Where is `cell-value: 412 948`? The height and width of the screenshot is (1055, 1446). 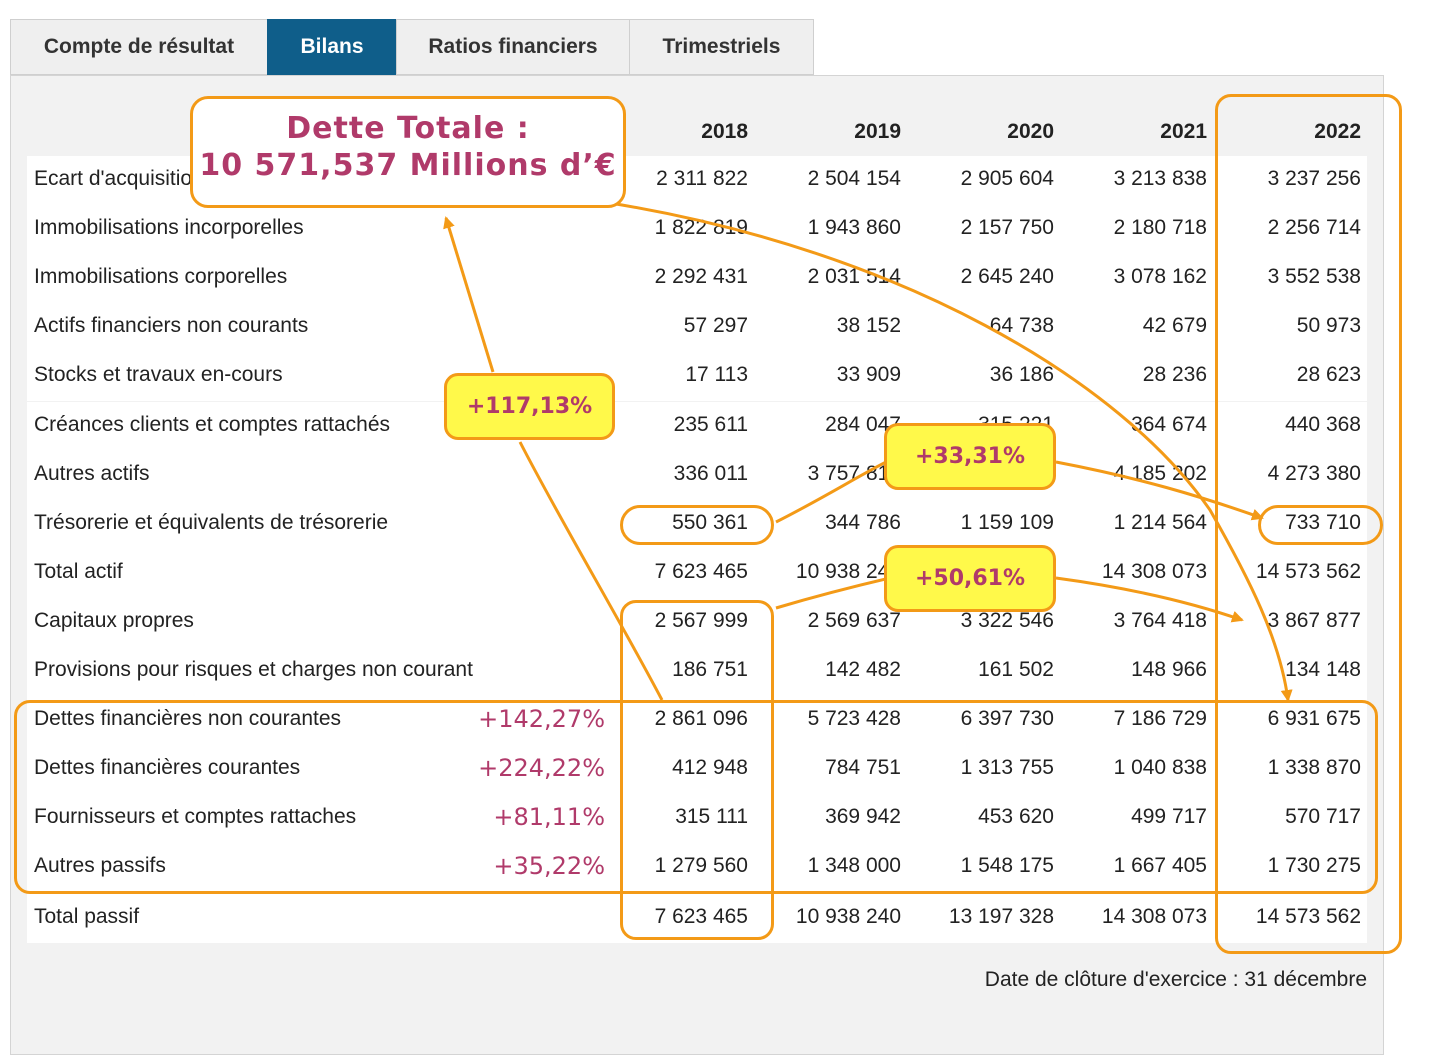
cell-value: 412 948 is located at coordinates (710, 768).